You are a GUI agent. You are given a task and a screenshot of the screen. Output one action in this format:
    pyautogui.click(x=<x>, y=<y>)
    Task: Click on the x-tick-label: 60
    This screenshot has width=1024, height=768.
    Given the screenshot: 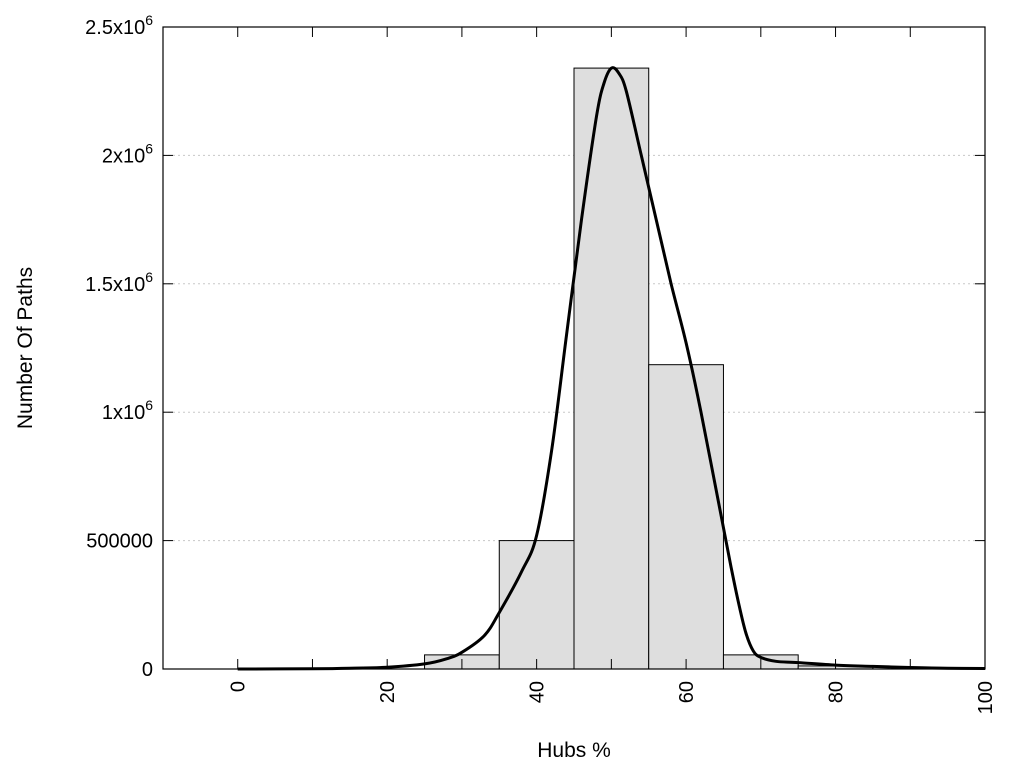 What is the action you would take?
    pyautogui.click(x=687, y=692)
    